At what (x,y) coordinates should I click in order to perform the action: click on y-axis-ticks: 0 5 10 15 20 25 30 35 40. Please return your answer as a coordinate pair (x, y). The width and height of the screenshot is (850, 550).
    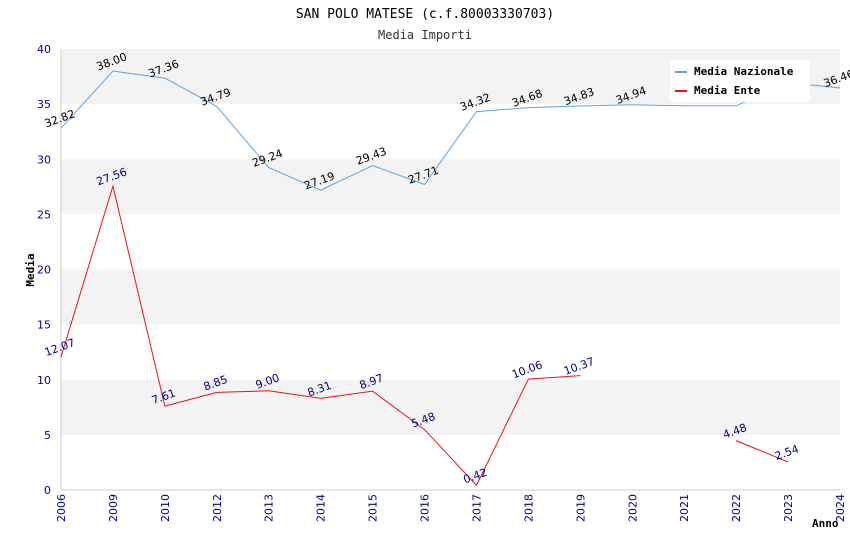
    Looking at the image, I should click on (44, 270).